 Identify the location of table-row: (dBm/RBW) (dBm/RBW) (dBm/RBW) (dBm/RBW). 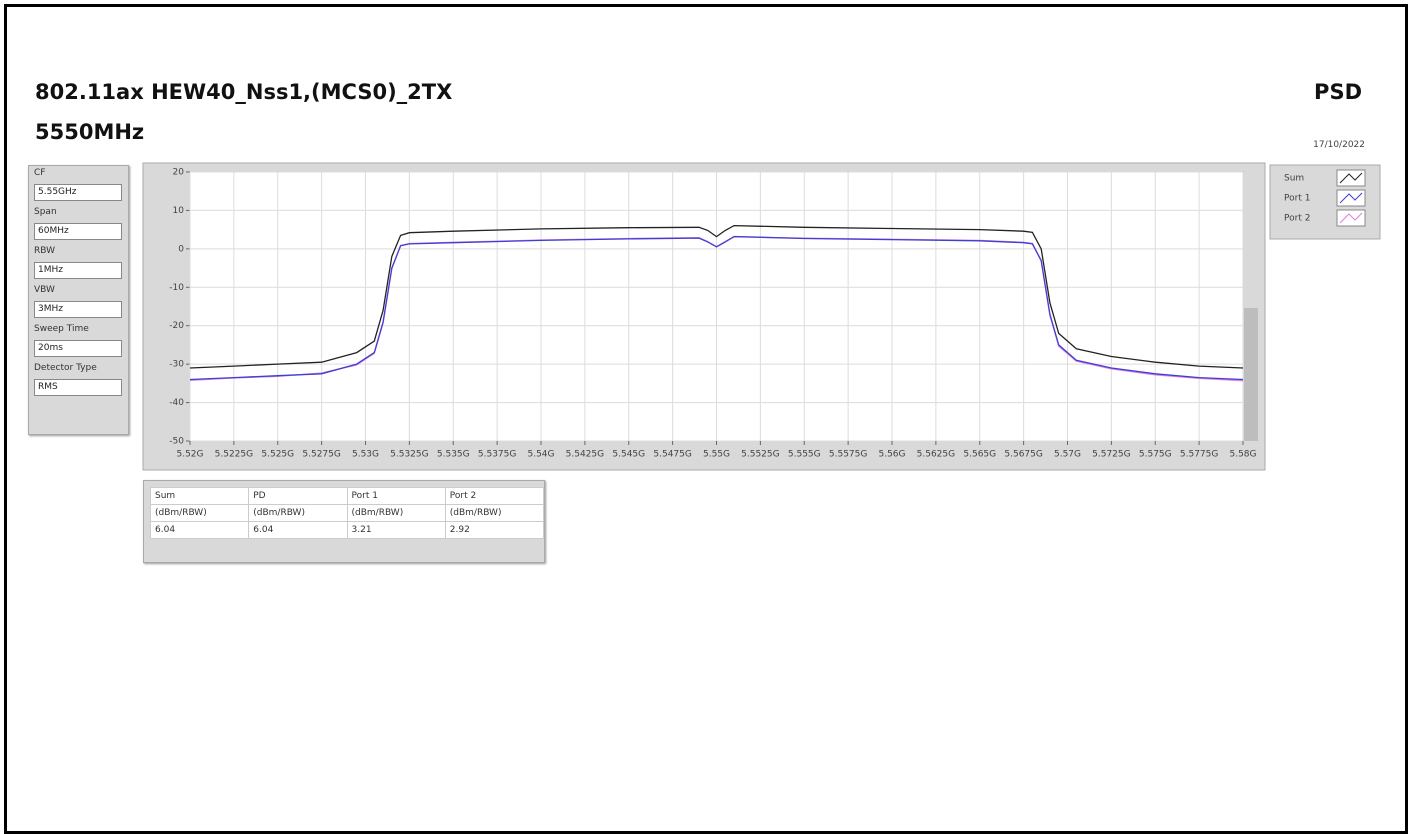
(347, 513).